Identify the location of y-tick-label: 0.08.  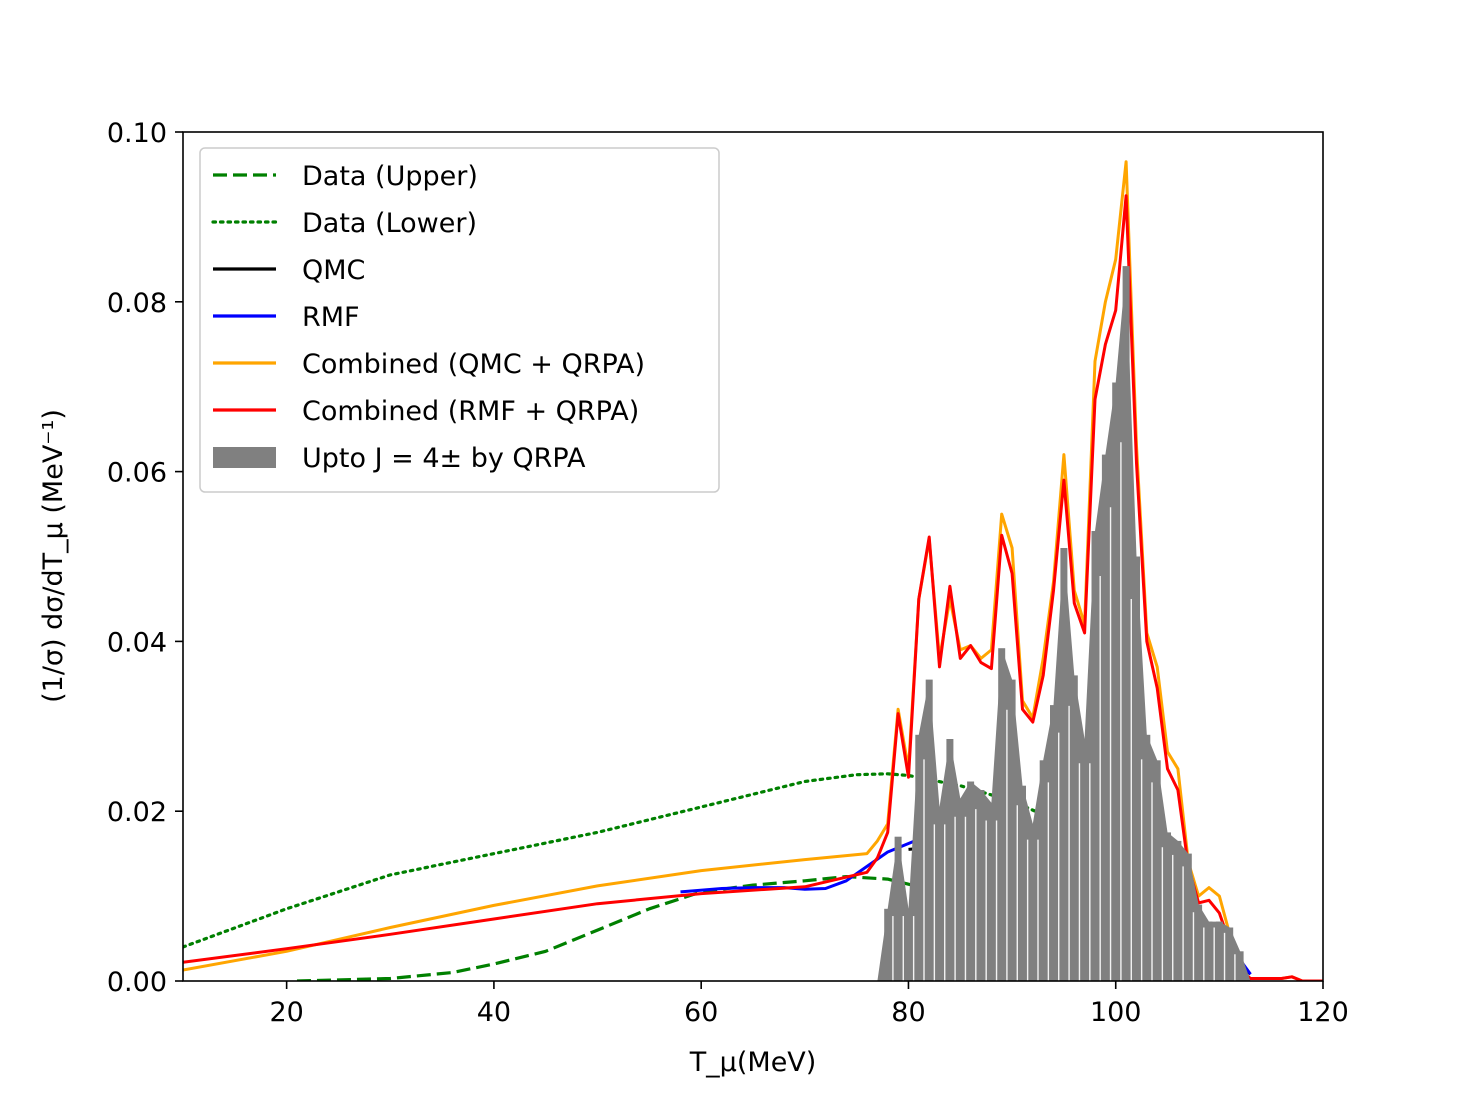
(137, 303).